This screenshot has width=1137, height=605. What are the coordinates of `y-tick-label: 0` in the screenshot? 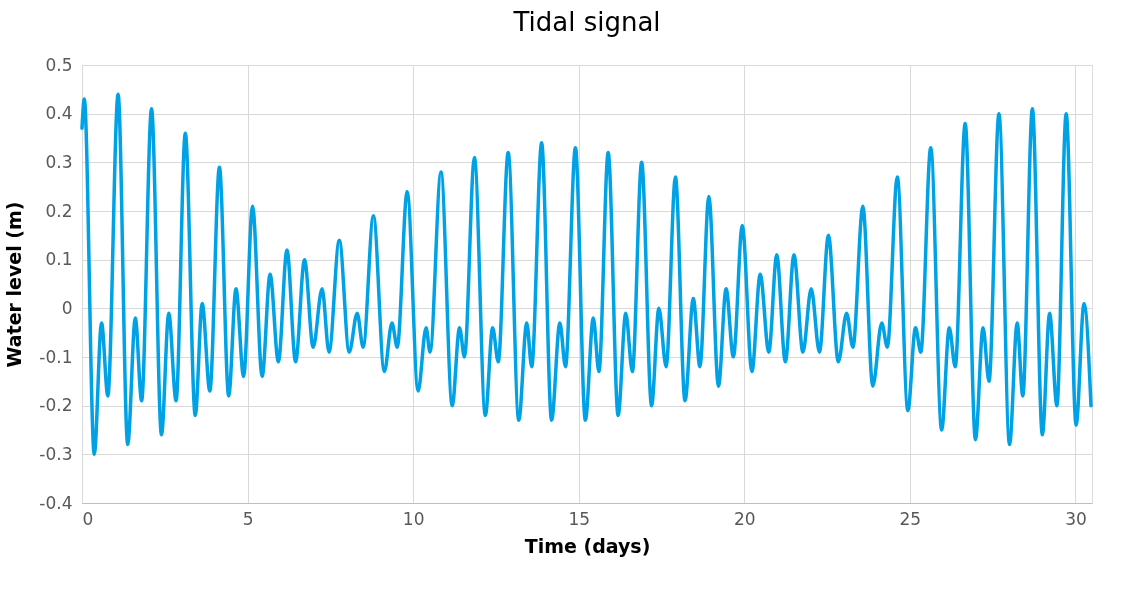 It's located at (67, 307).